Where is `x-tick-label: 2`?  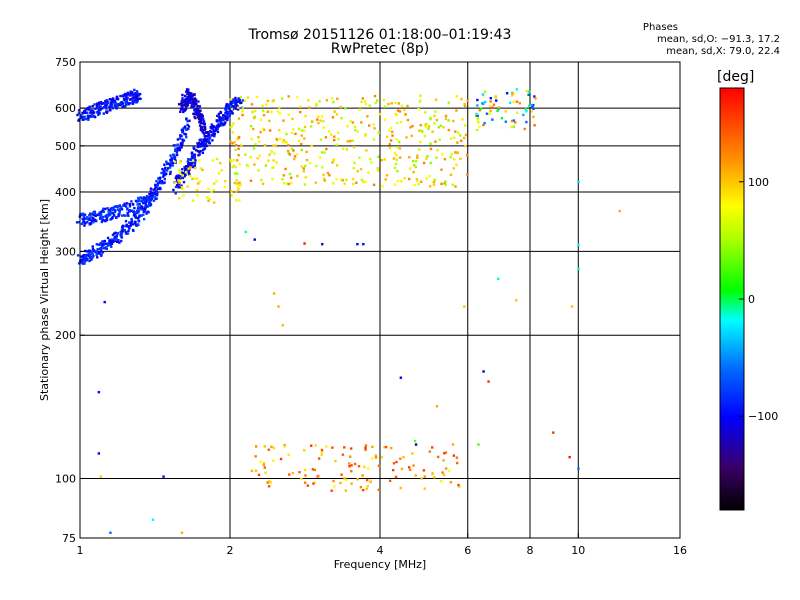
x-tick-label: 2 is located at coordinates (230, 550).